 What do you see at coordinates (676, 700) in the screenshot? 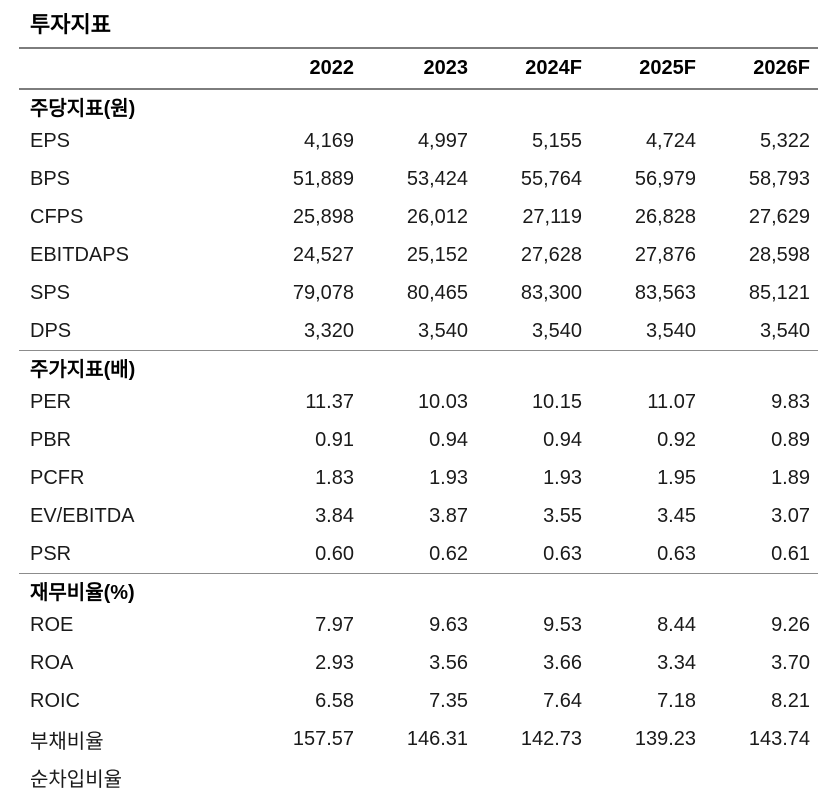
I see `cell-value: 7.18` at bounding box center [676, 700].